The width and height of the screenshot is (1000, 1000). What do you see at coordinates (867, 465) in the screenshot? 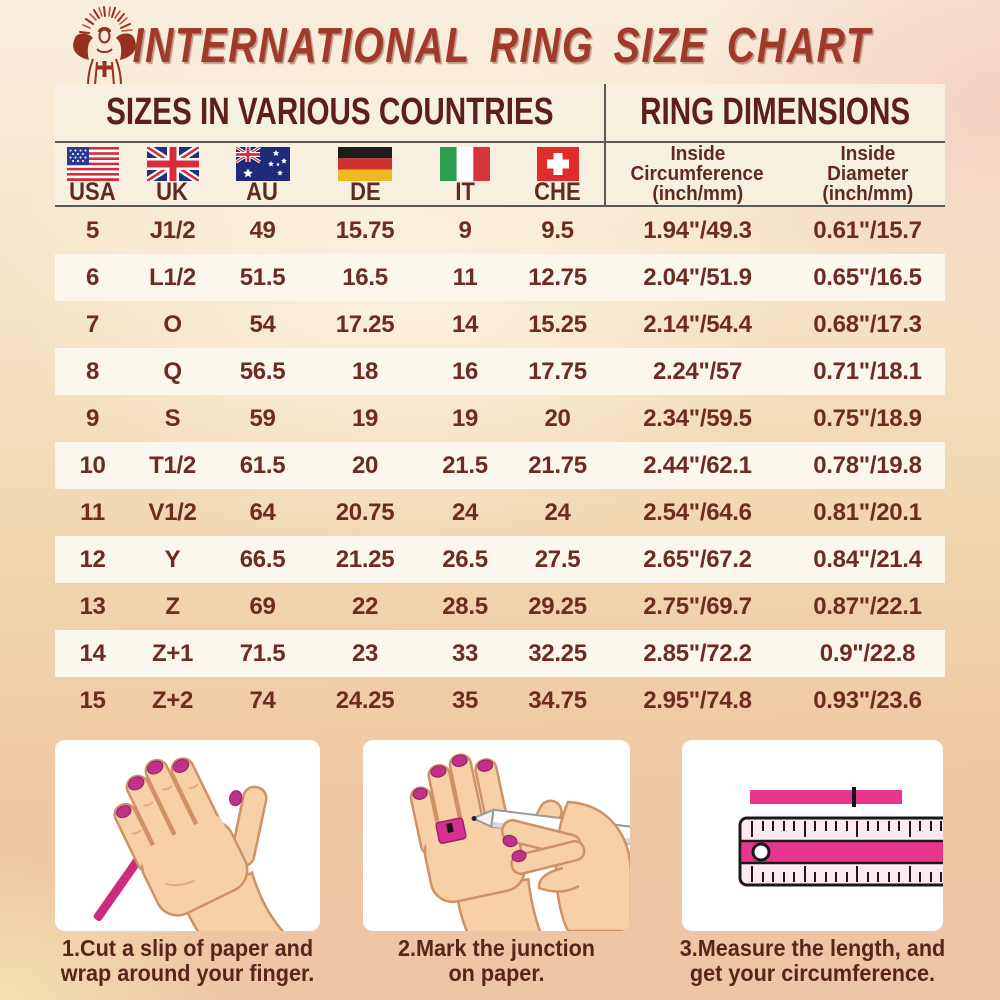
I see `table-cell: 0.78"/19.8` at bounding box center [867, 465].